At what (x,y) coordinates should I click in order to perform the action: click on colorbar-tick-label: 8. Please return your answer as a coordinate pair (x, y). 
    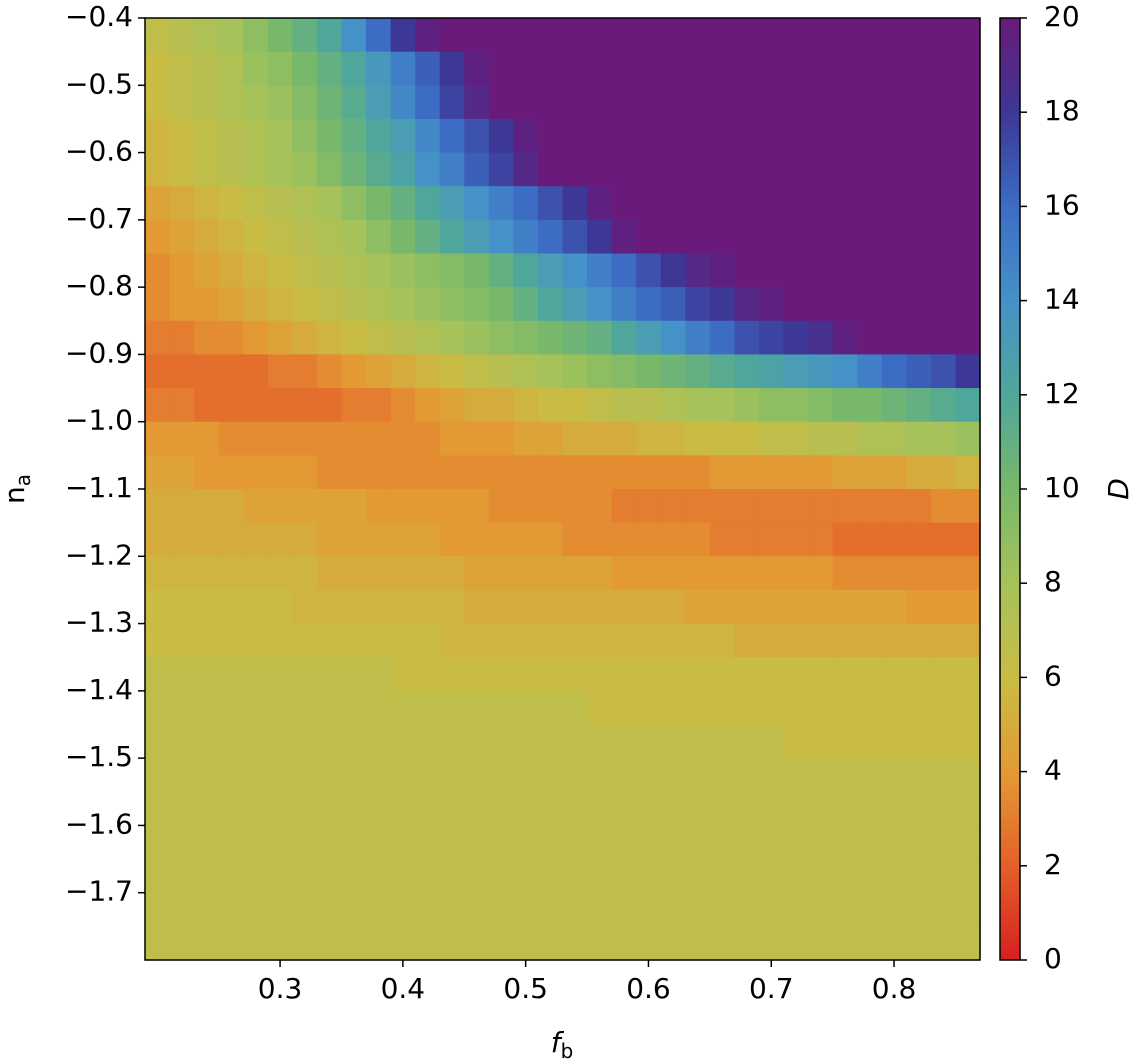
    Looking at the image, I should click on (1053, 581).